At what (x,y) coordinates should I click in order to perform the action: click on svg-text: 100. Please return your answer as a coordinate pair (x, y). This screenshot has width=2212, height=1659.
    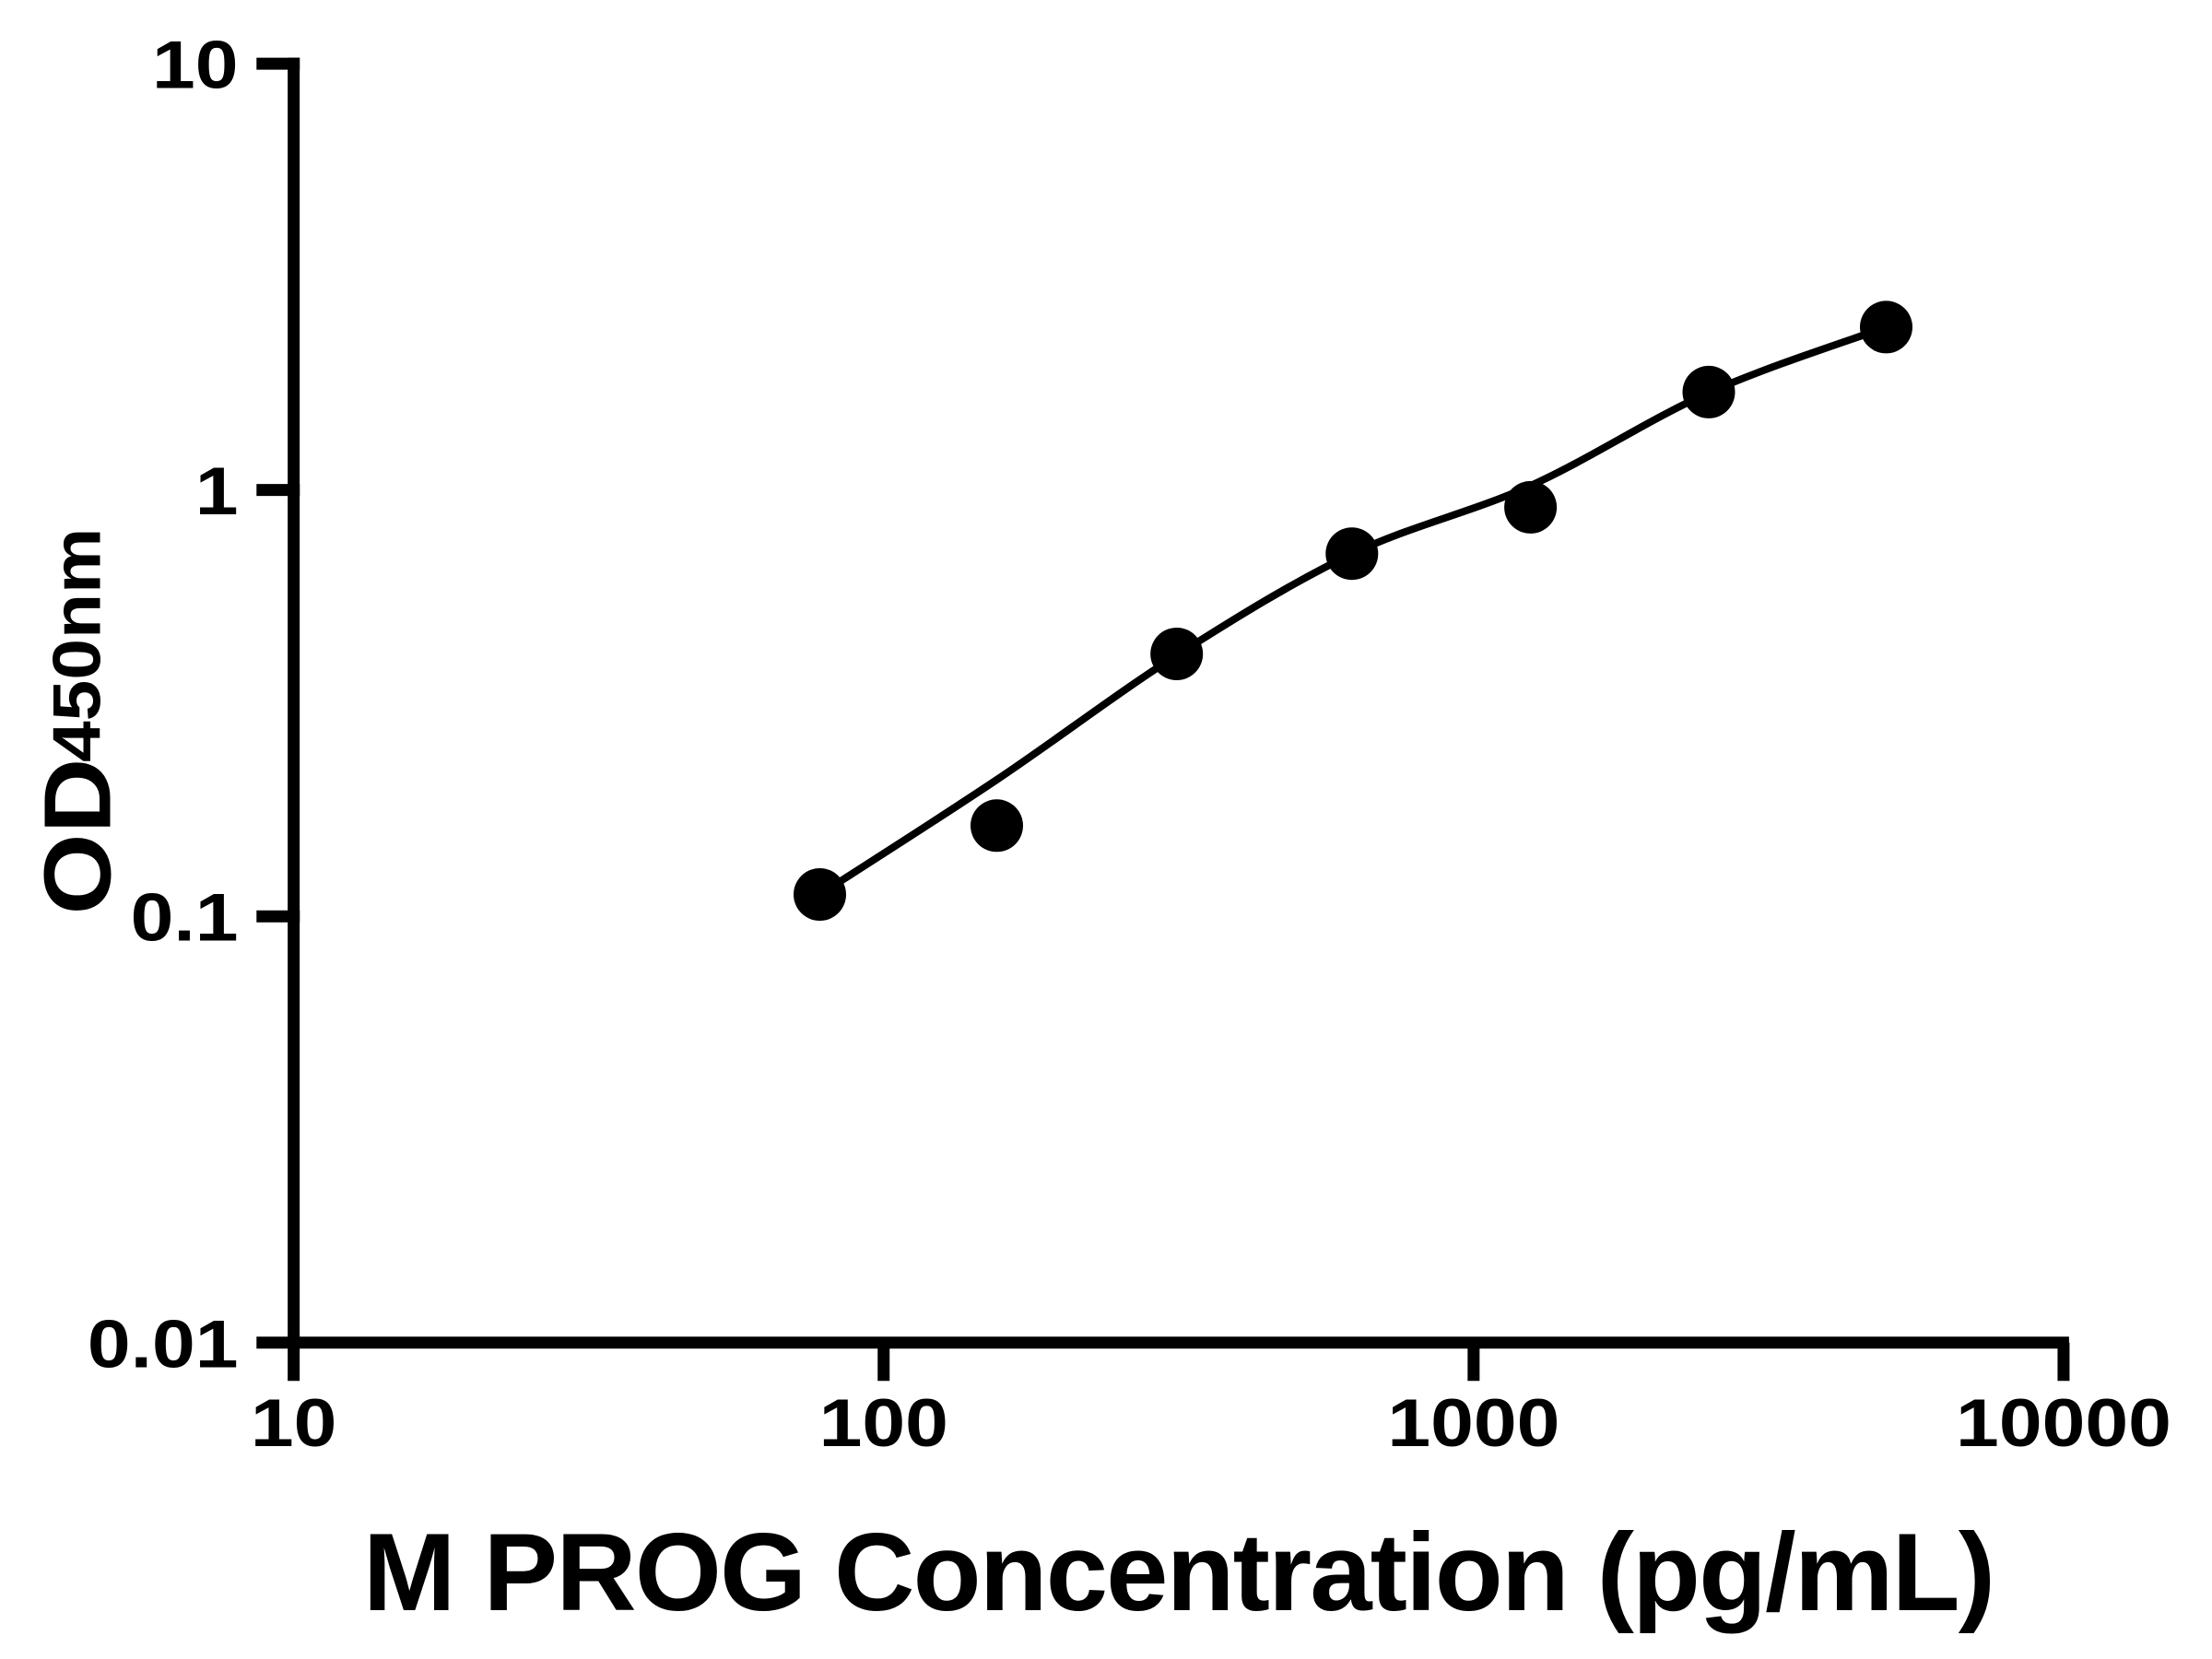
    Looking at the image, I should click on (883, 1423).